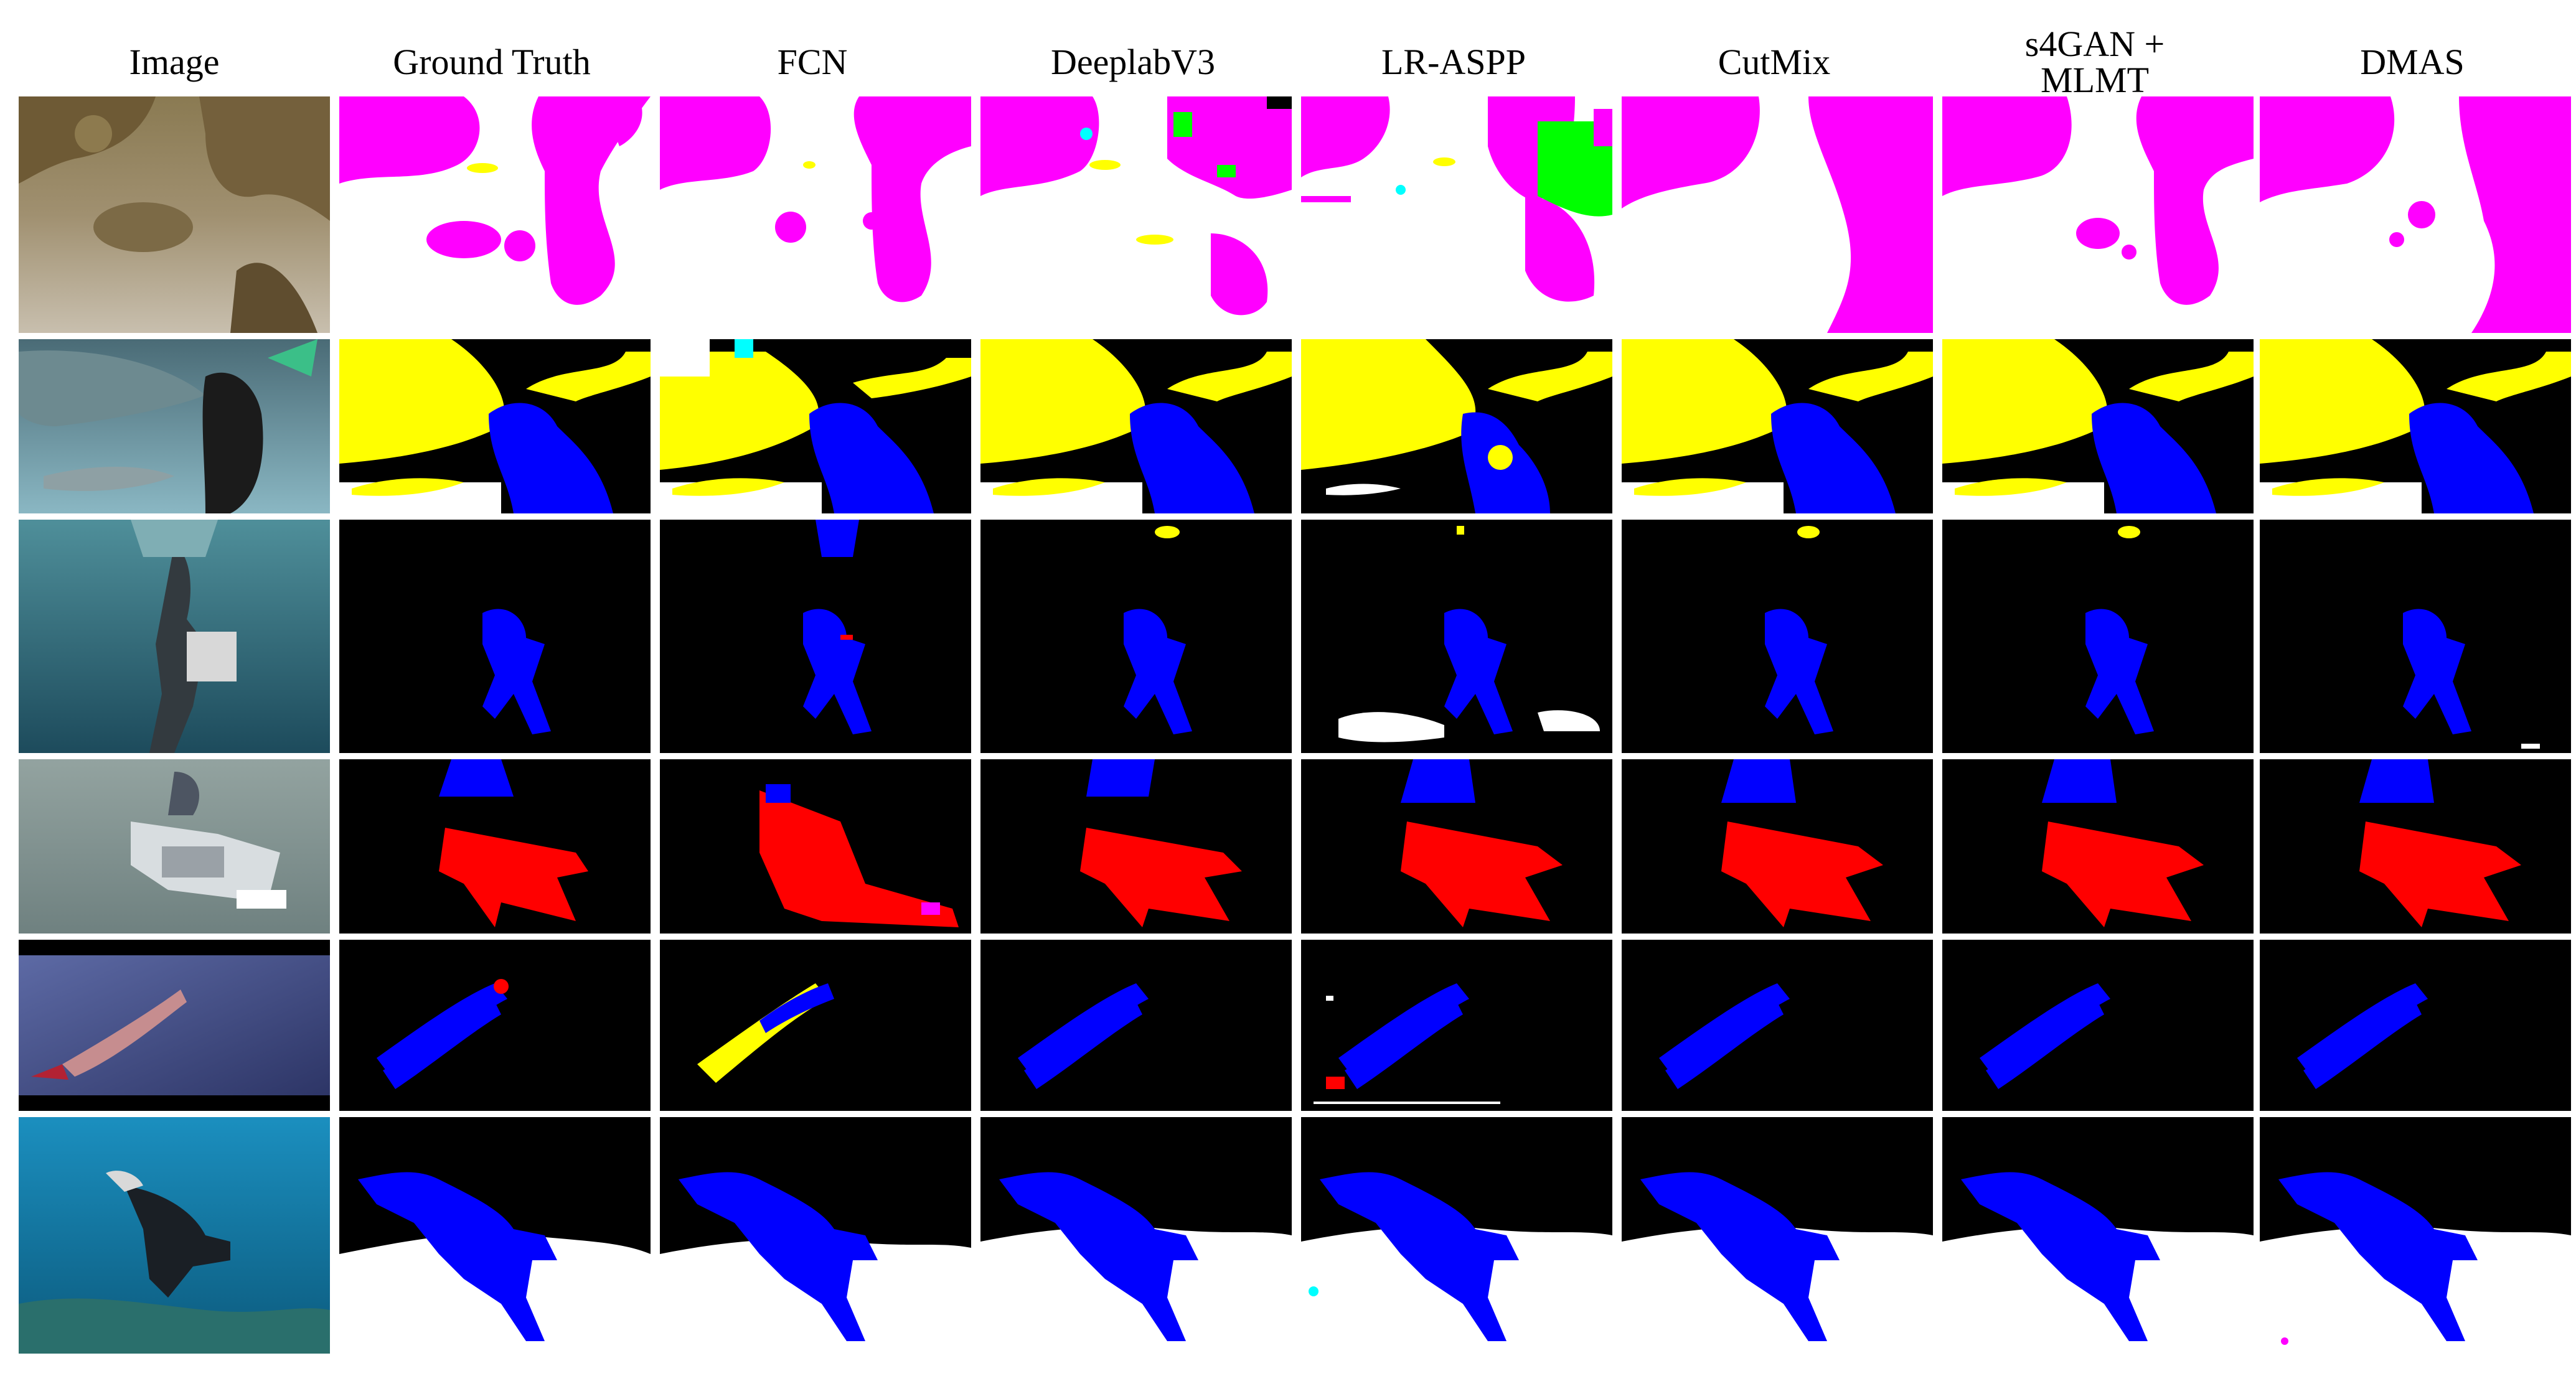  I want to click on row5-fcn, so click(815, 1025).